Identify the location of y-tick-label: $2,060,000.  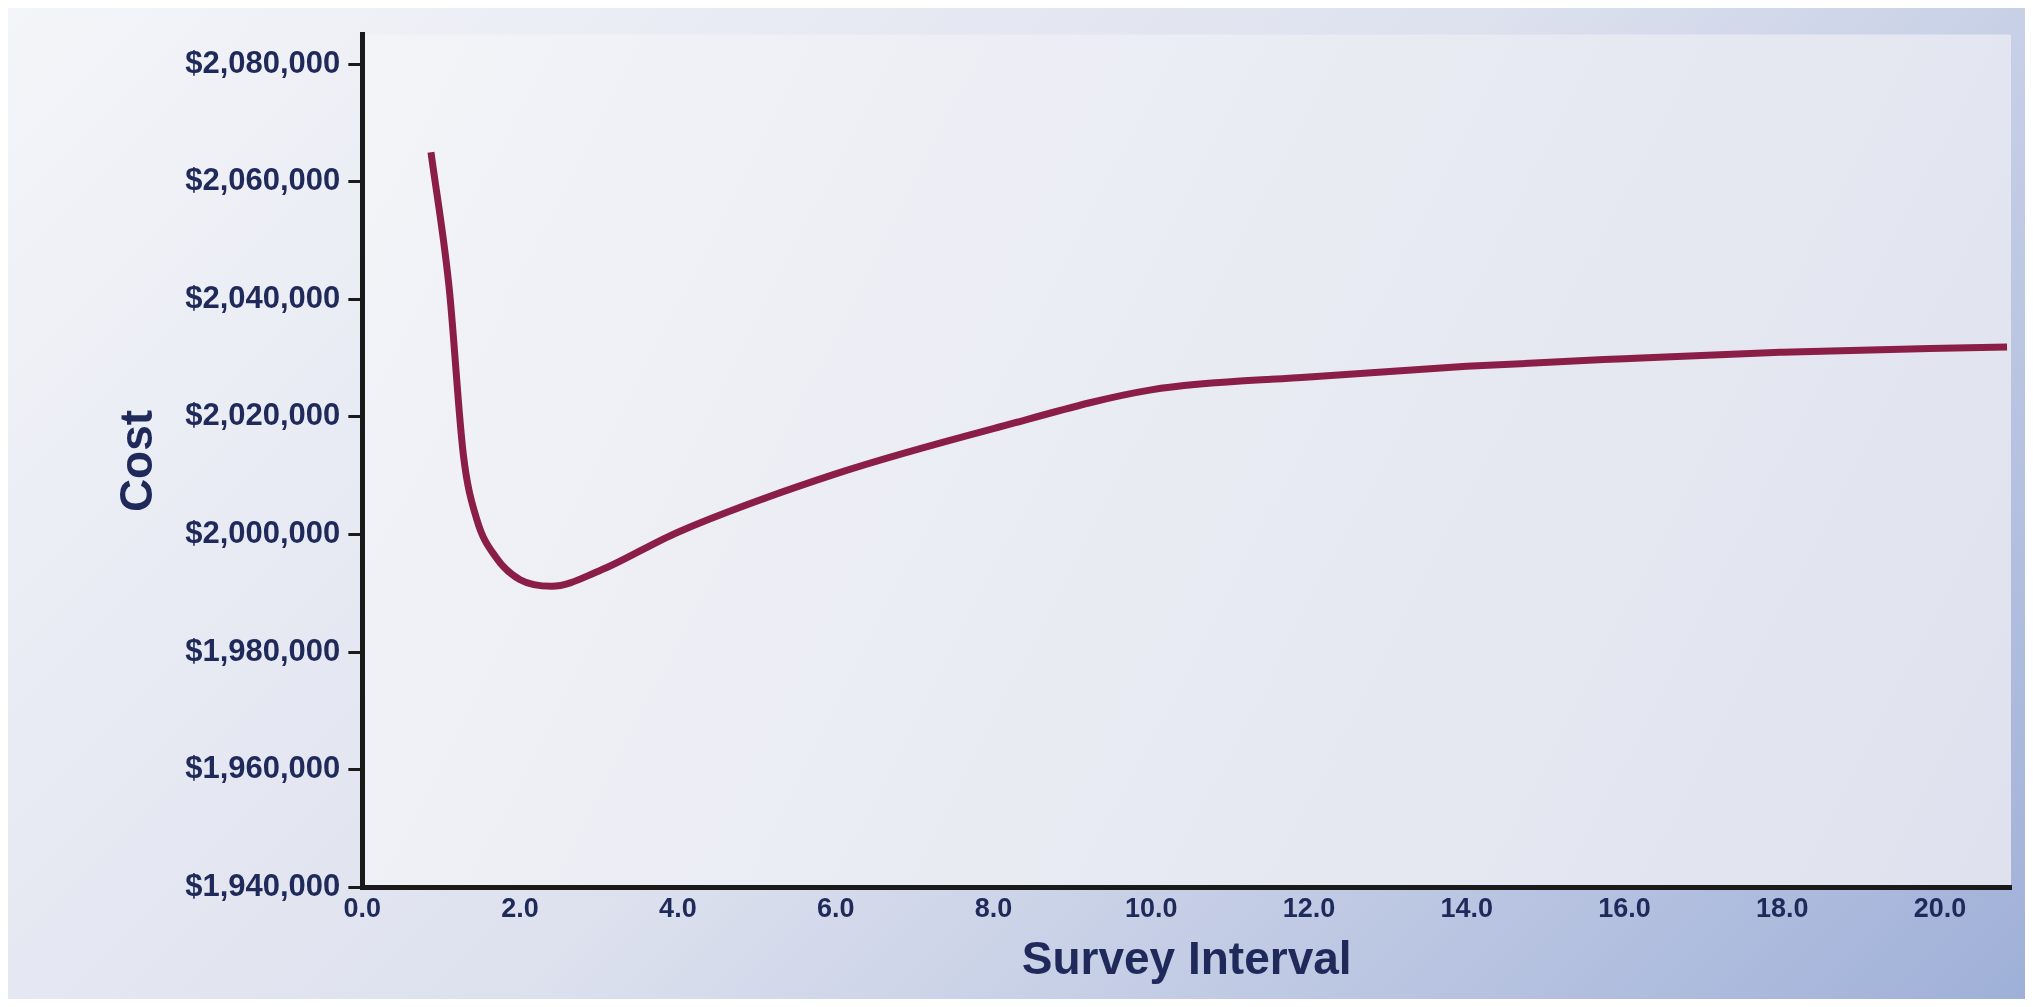
(263, 180).